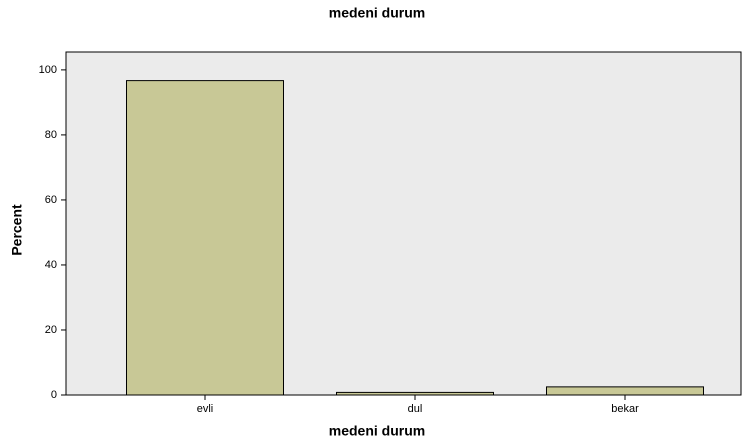 The height and width of the screenshot is (448, 755). I want to click on x-axis-label: medeni durum, so click(377, 431).